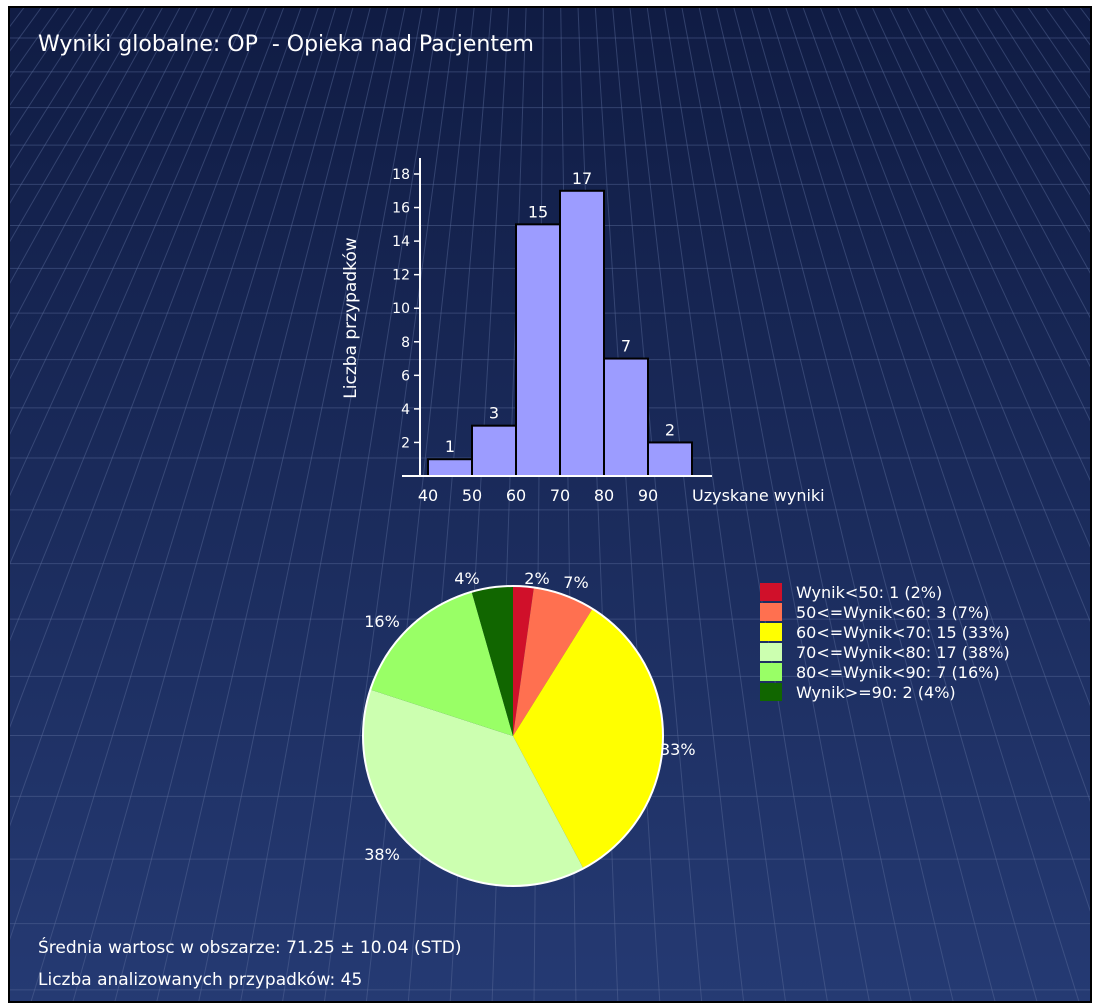 Image resolution: width=1096 pixels, height=1005 pixels. Describe the element at coordinates (494, 413) in the screenshot. I see `bar-data-label: 3` at that location.